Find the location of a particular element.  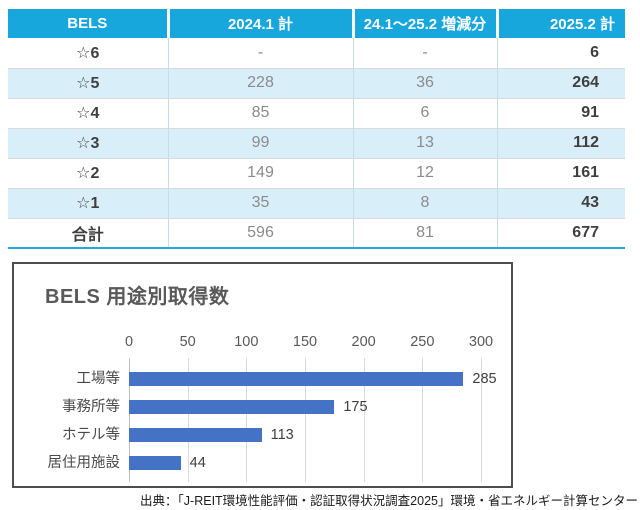

column-header-2025-total: 2025.2 計 is located at coordinates (560, 23).